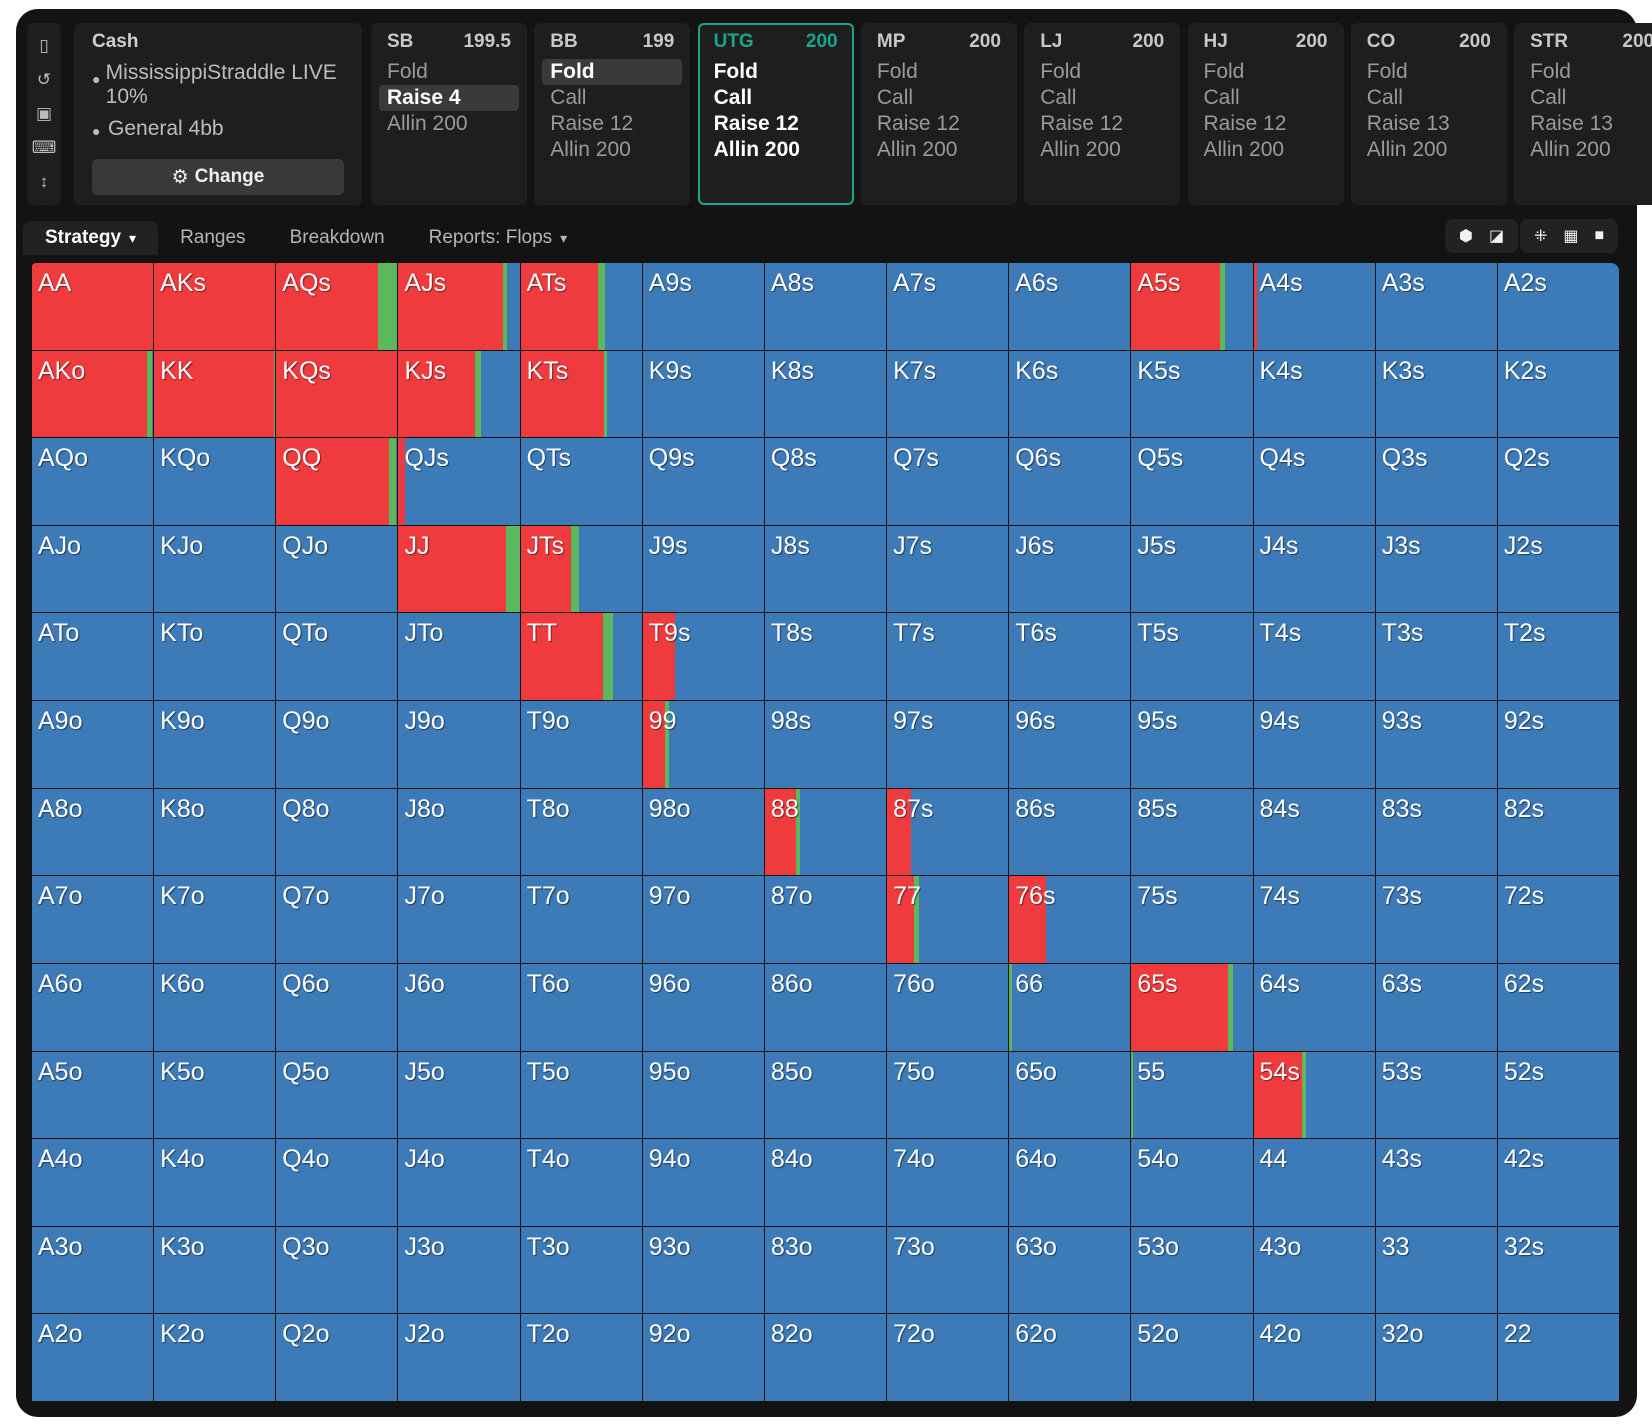 This screenshot has width=1652, height=1428. What do you see at coordinates (215, 919) in the screenshot?
I see `hand-cell: K7o` at bounding box center [215, 919].